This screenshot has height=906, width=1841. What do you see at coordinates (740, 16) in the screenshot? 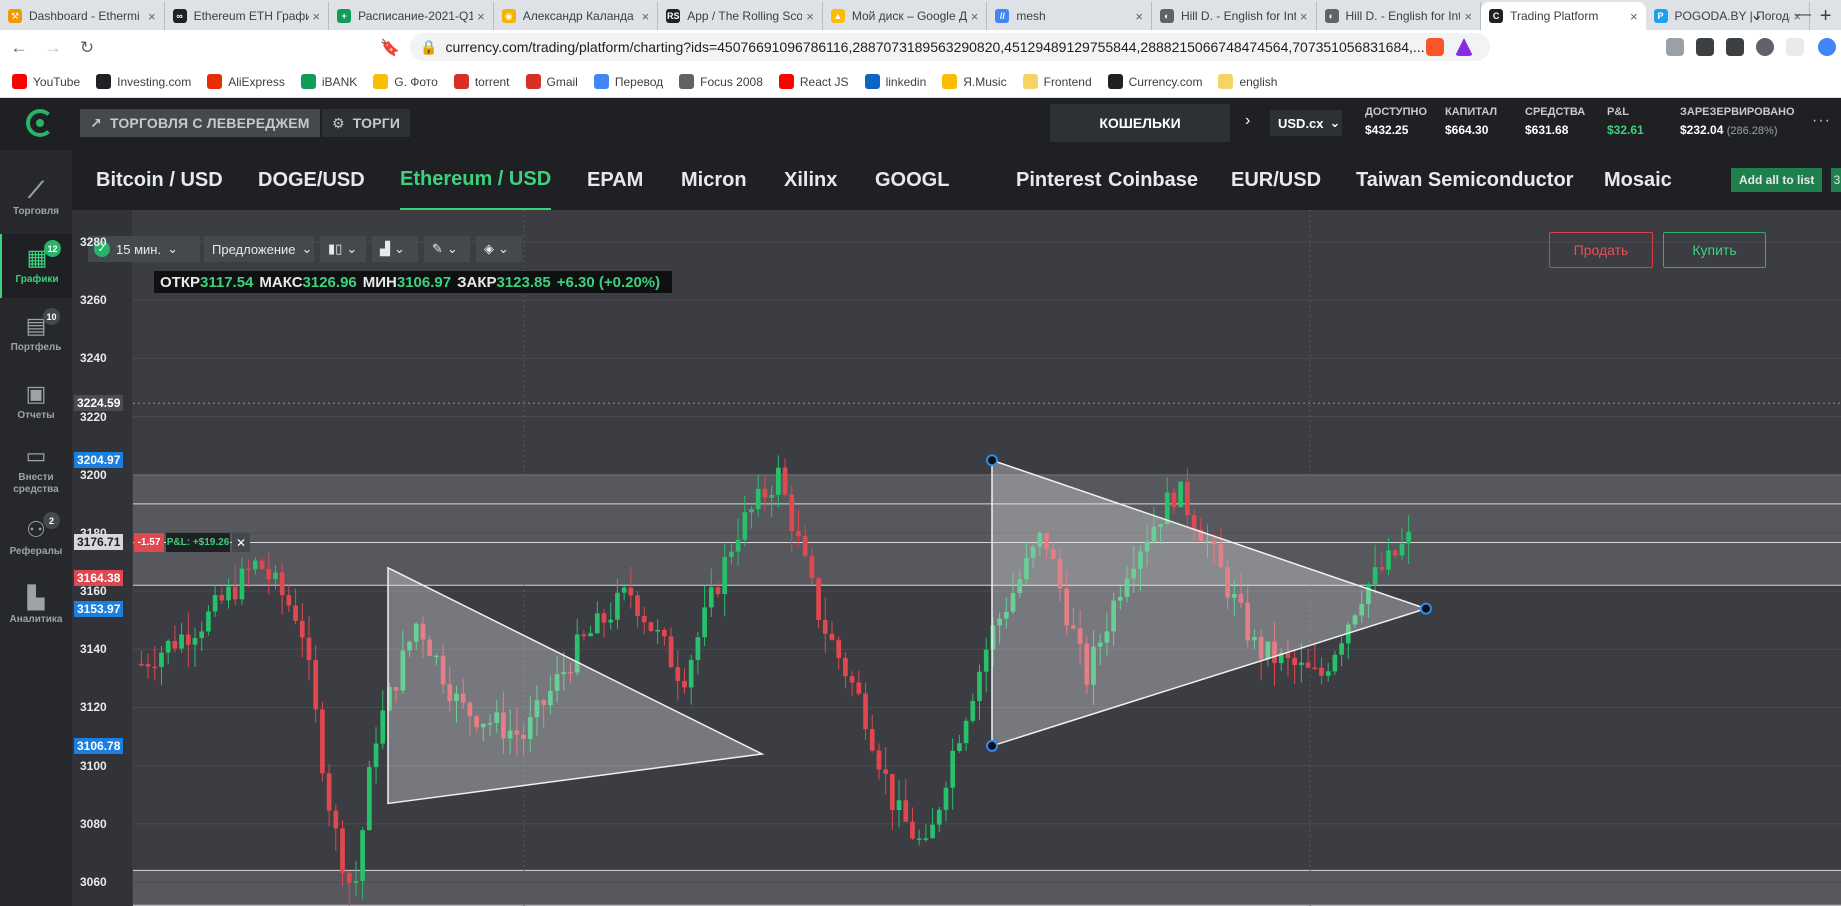
I see `browser-tab: RS App / The Rolling Sco ×` at bounding box center [740, 16].